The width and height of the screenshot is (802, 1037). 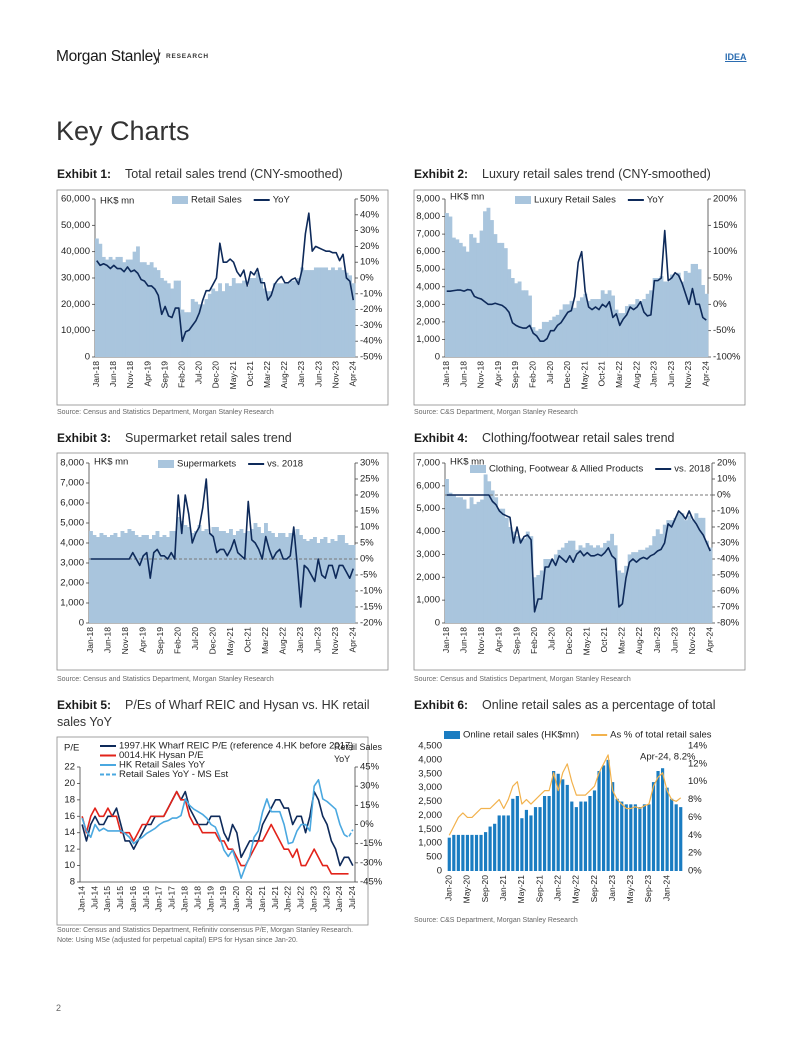 What do you see at coordinates (225, 277) in the screenshot?
I see `line` at bounding box center [225, 277].